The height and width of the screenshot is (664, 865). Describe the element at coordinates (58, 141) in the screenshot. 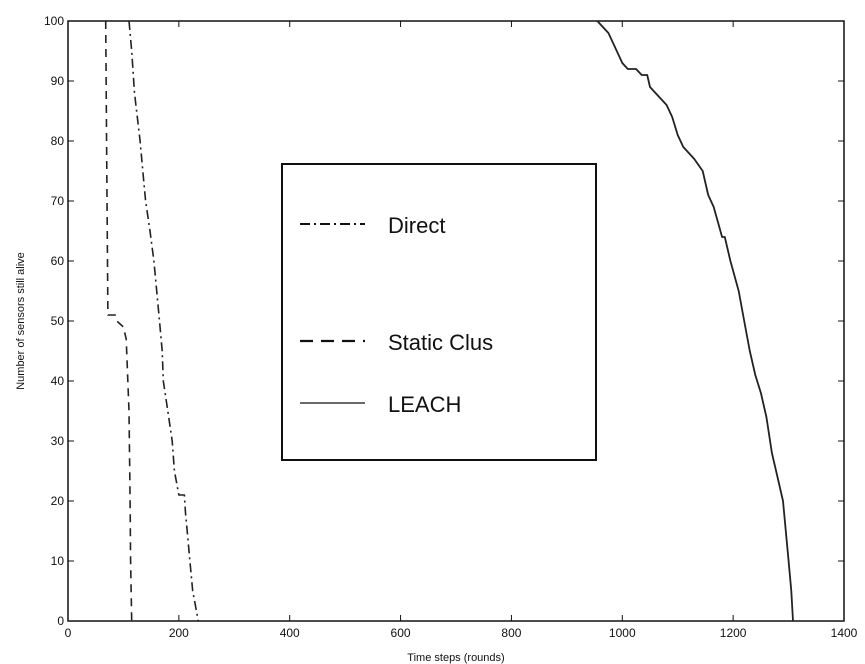

I see `y-tick-label: 80` at that location.